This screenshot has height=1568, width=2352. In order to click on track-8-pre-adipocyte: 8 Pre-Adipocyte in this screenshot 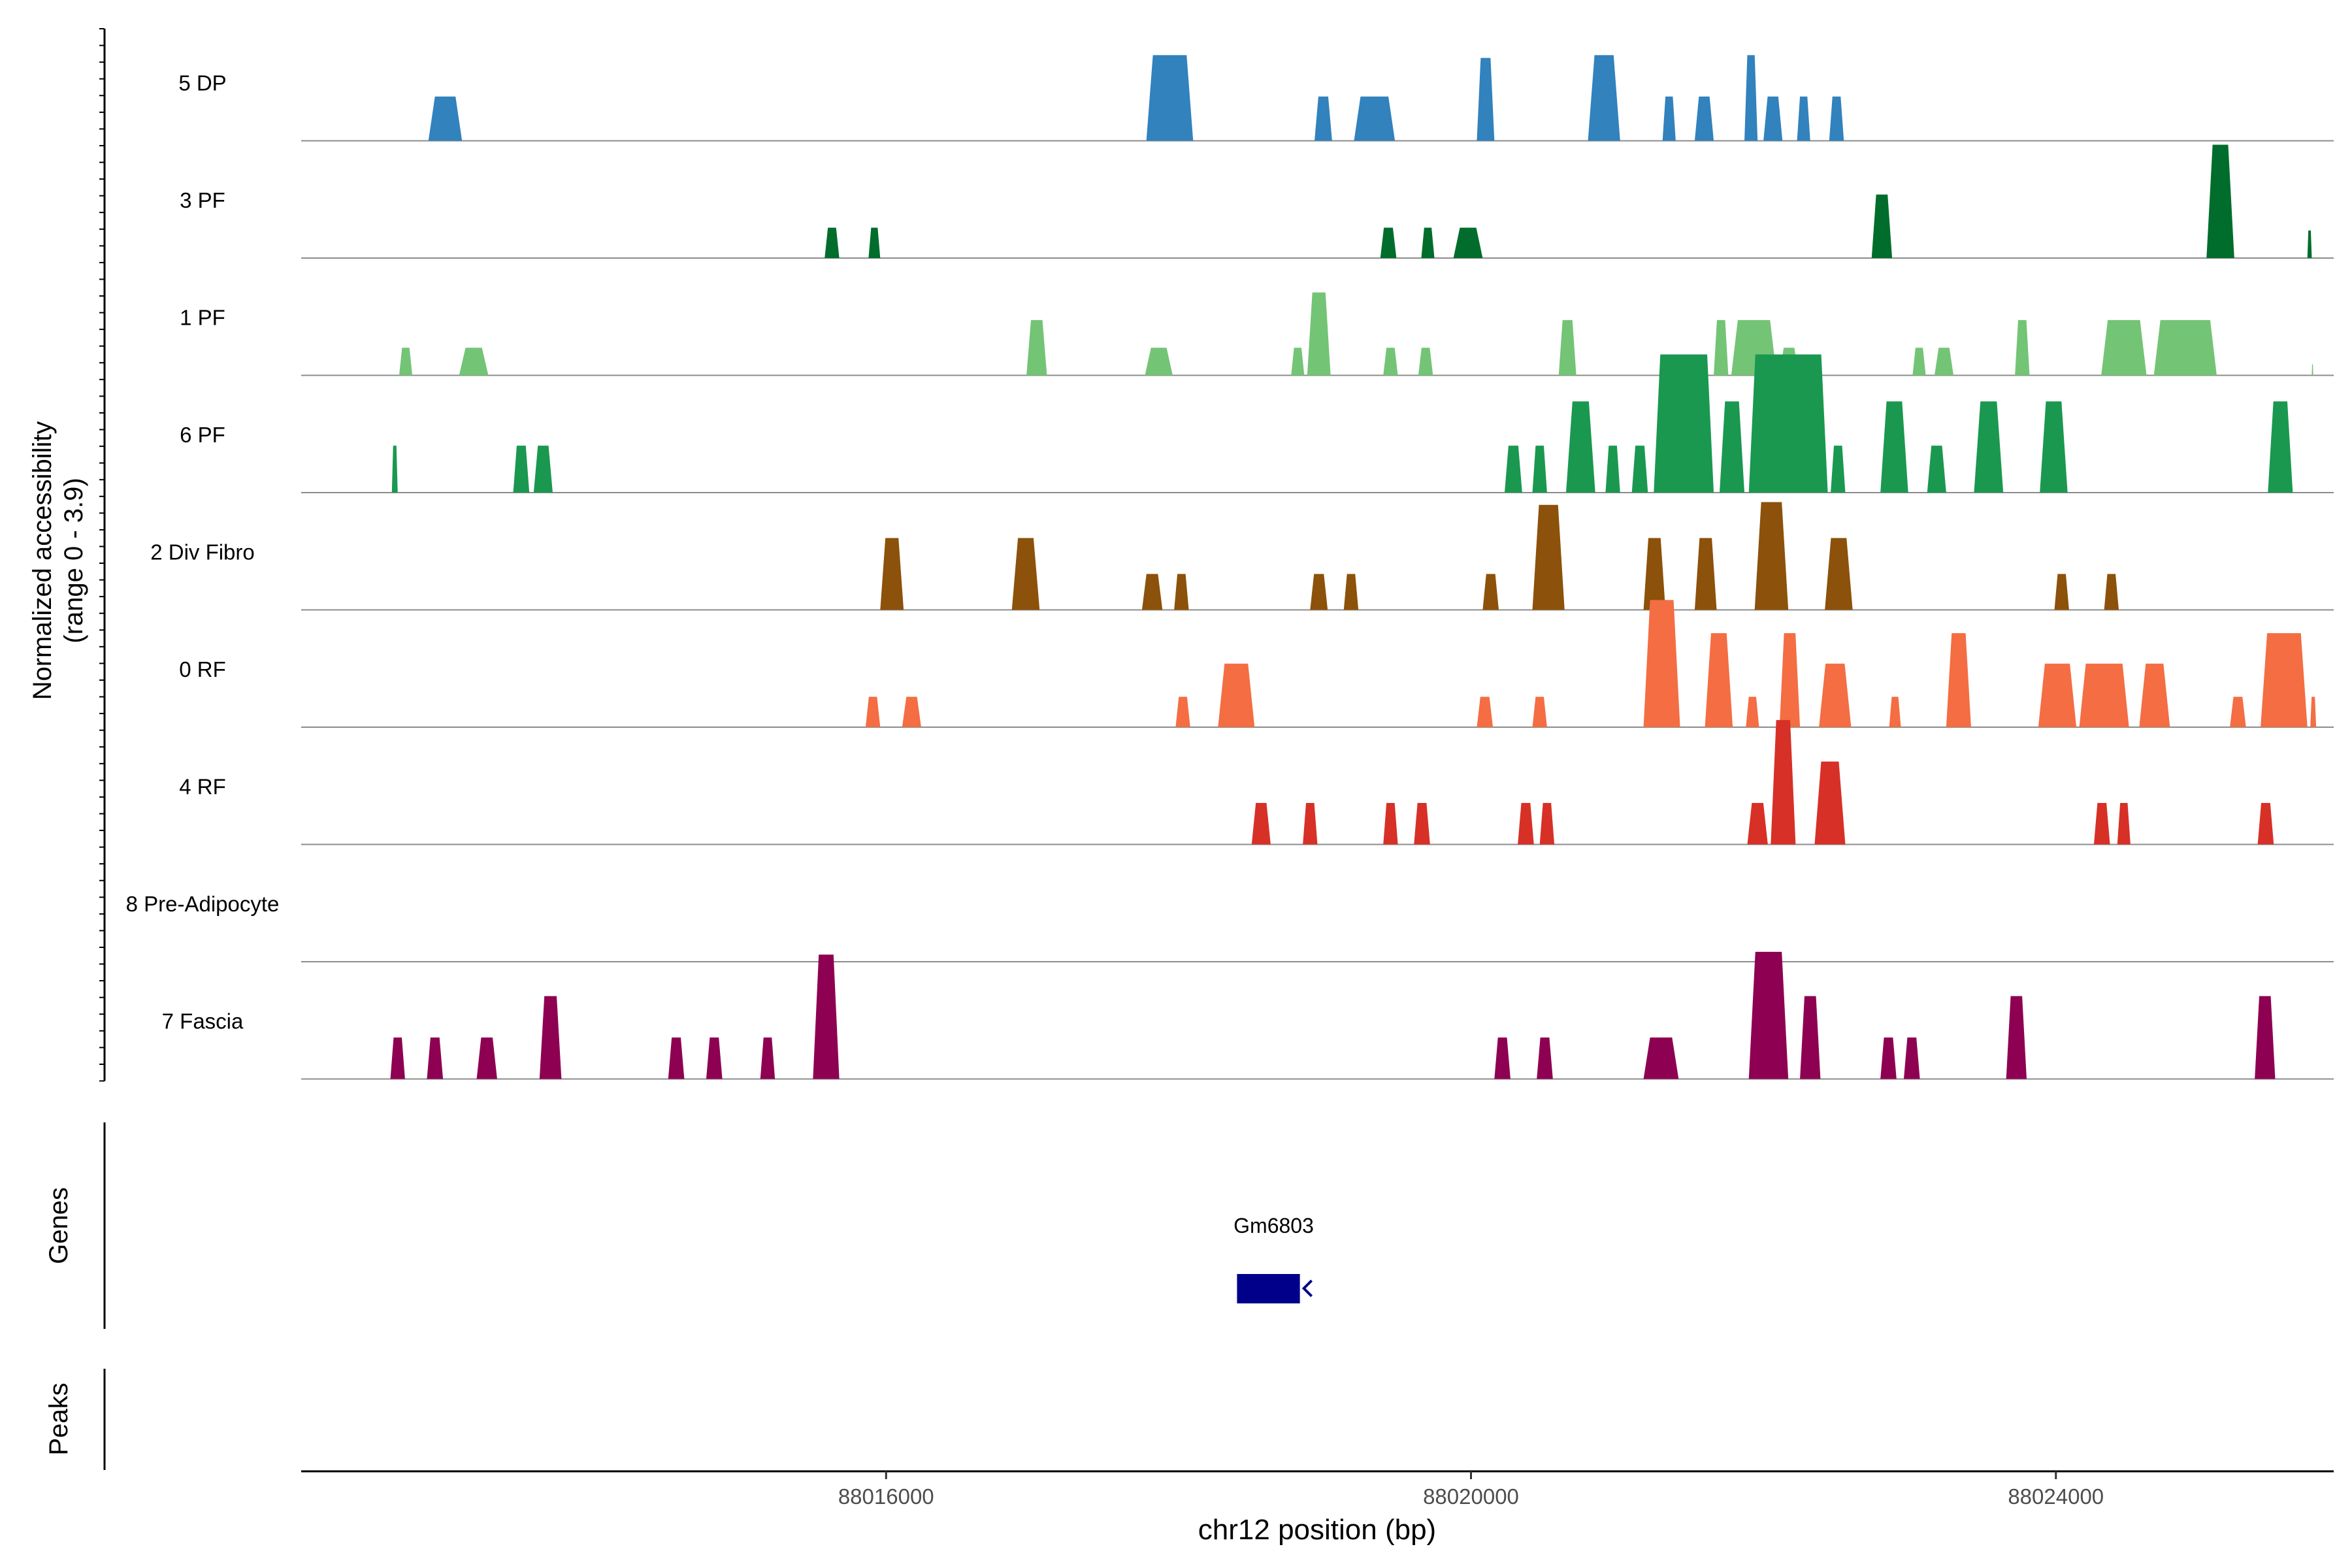, I will do `click(1230, 927)`.